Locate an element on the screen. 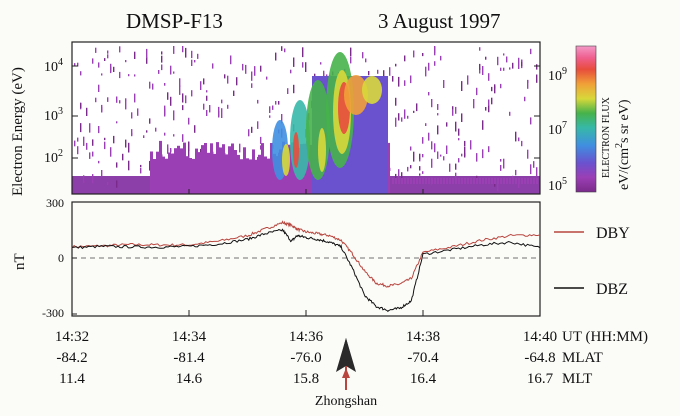  colorbar-title: ELECTRON FLUX is located at coordinates (606, 137).